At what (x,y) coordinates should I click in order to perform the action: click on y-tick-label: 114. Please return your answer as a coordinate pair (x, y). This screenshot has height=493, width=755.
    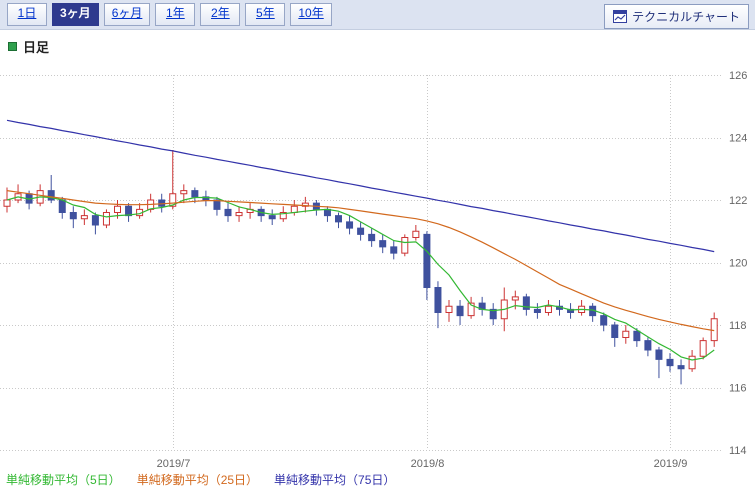
    Looking at the image, I should click on (738, 451).